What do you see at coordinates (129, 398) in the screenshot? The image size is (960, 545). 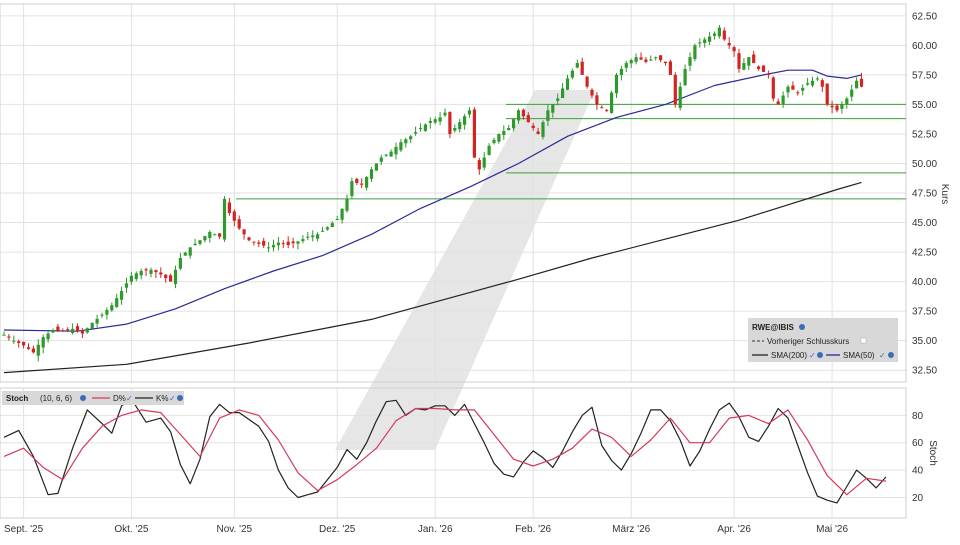 I see `stoch-d-check-icon: ✓` at bounding box center [129, 398].